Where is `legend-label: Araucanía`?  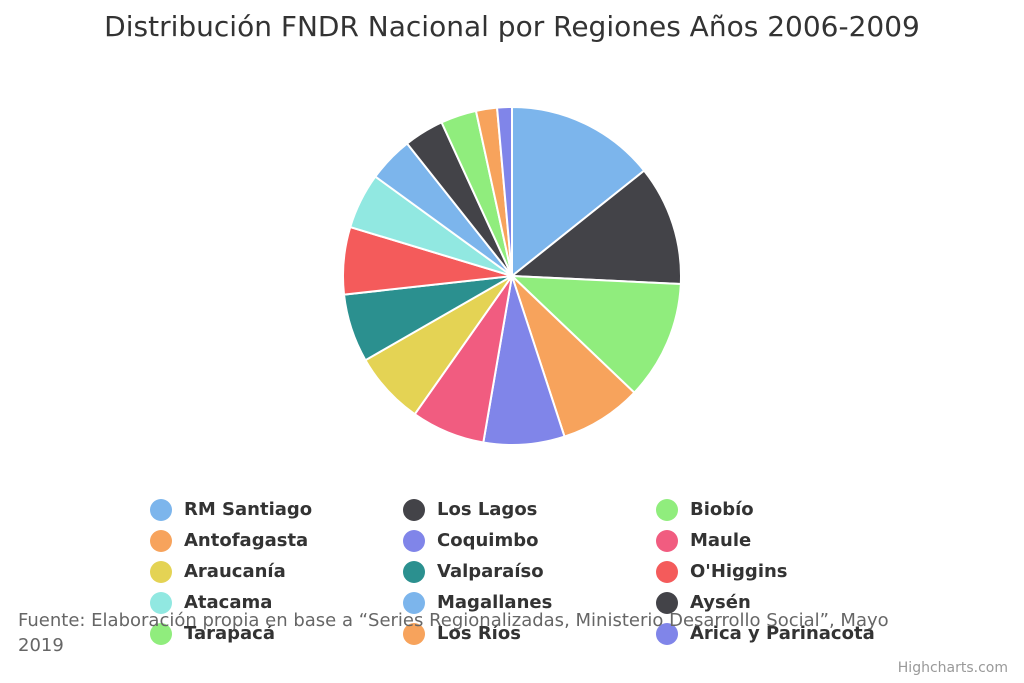 legend-label: Araucanía is located at coordinates (235, 571).